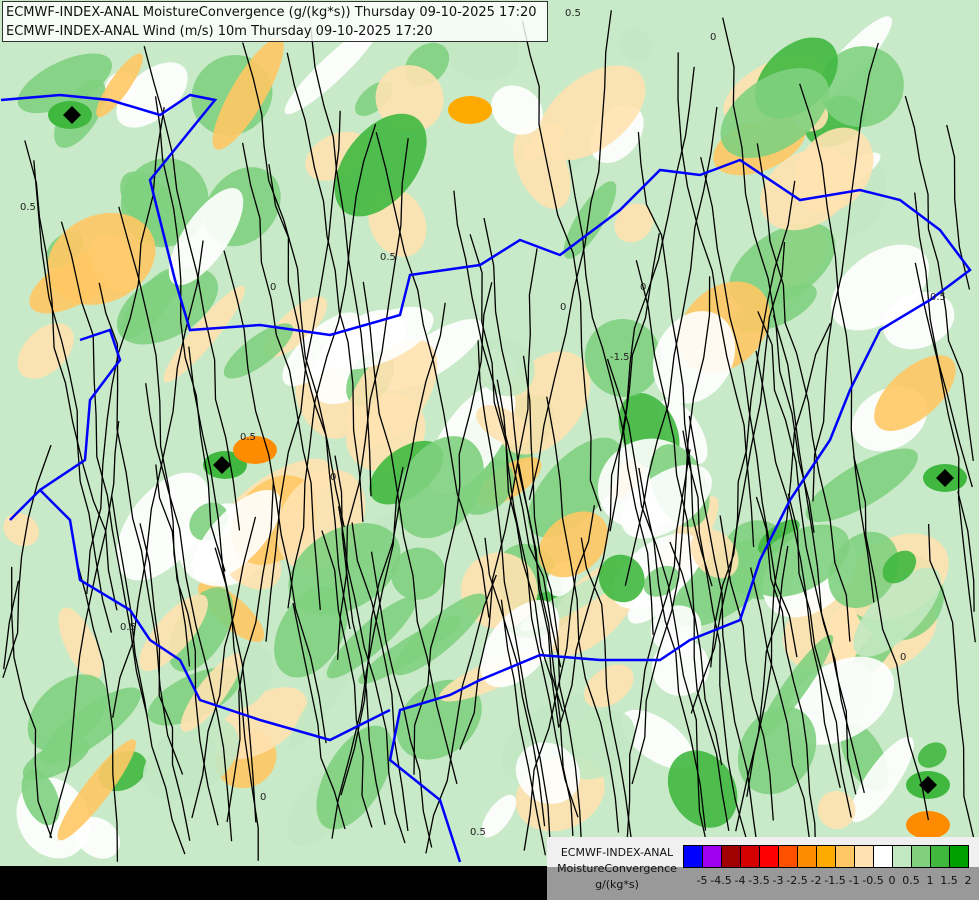 The height and width of the screenshot is (900, 979). Describe the element at coordinates (620, 357) in the screenshot. I see `contour-label: -1.5` at that location.